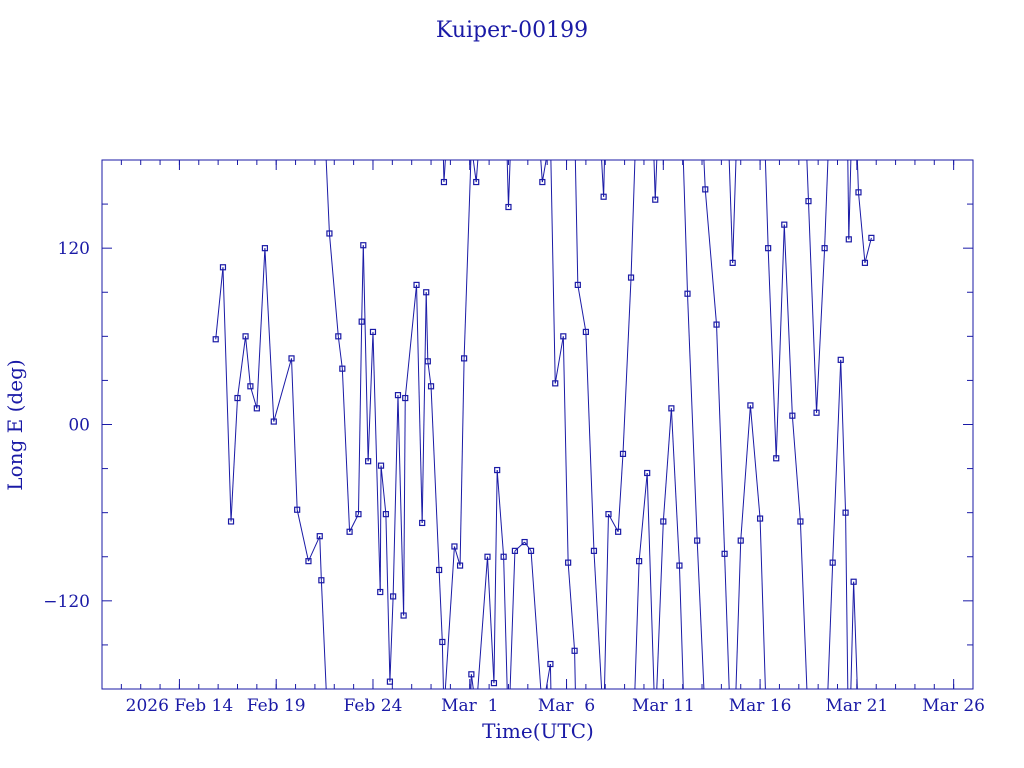  I want to click on y-tick-label: −120, so click(66, 602).